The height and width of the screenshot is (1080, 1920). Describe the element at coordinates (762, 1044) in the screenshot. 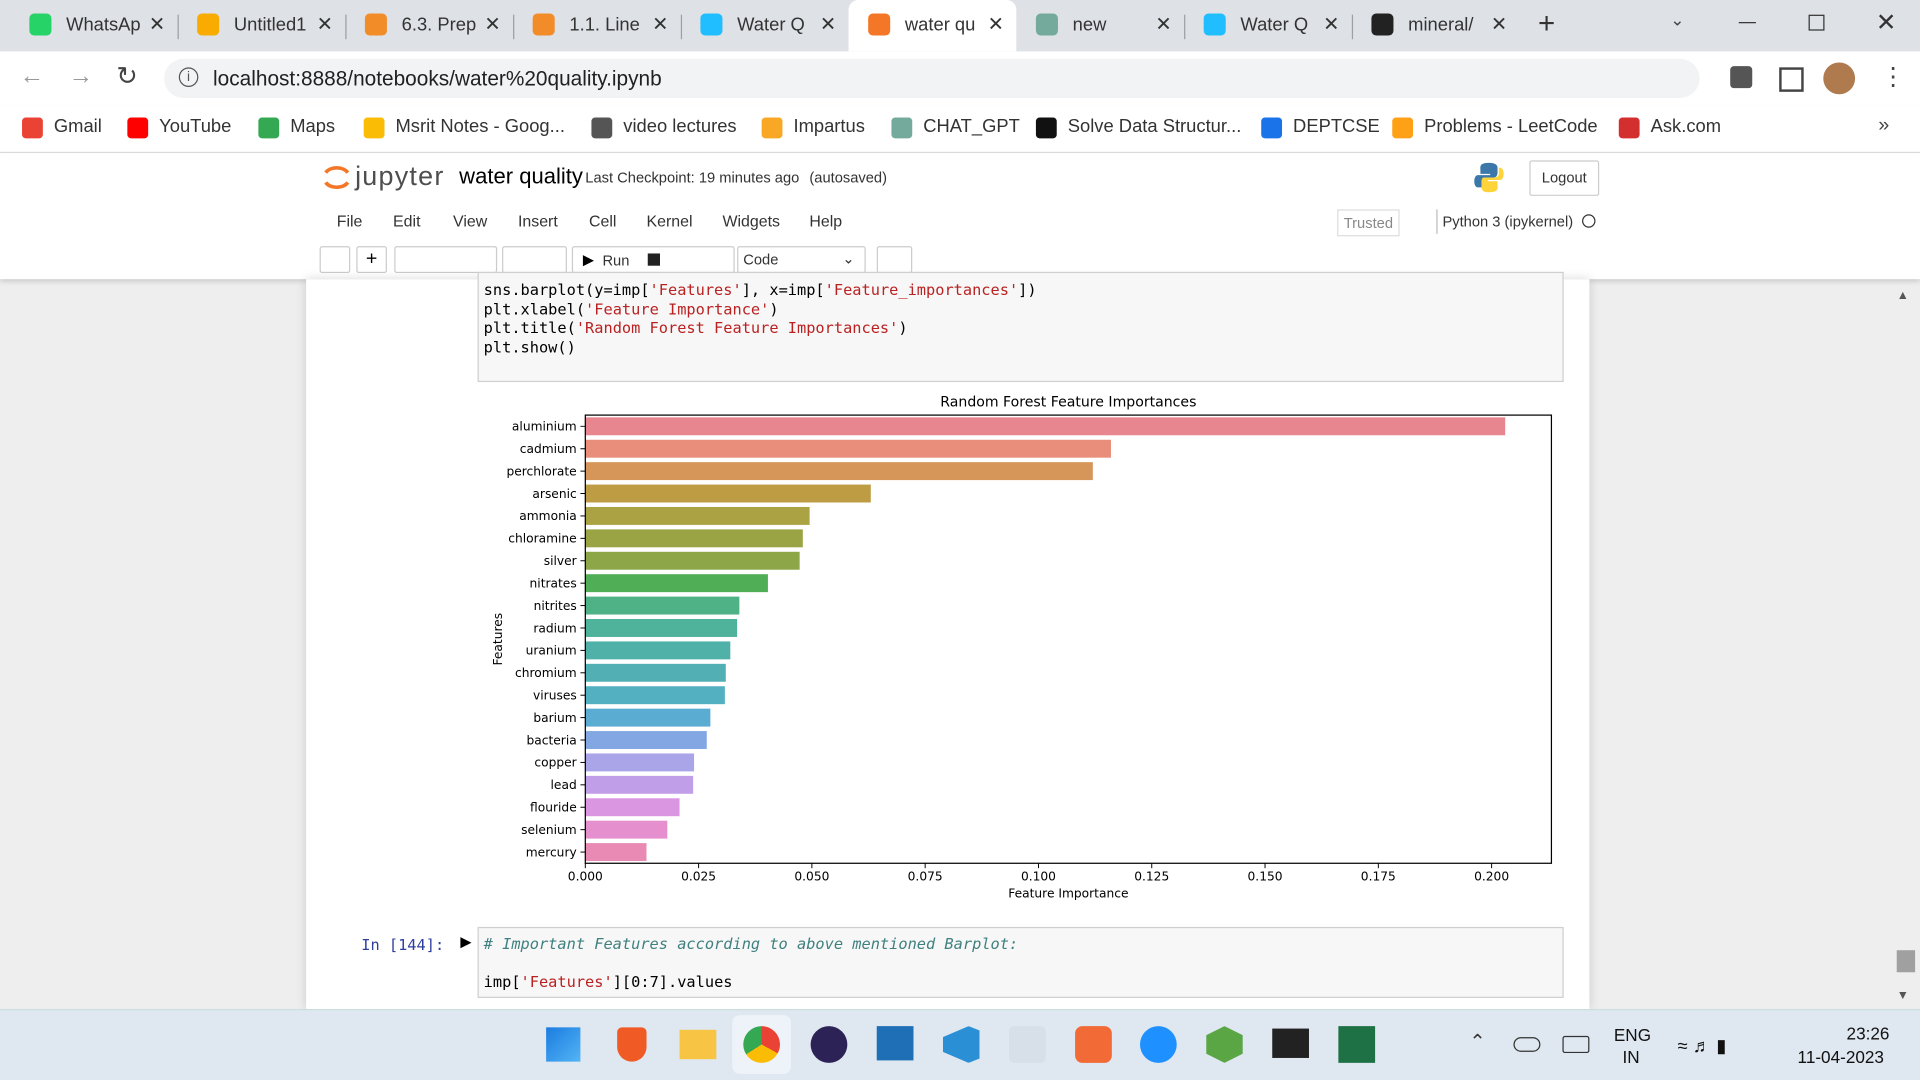

I see `active-app` at that location.